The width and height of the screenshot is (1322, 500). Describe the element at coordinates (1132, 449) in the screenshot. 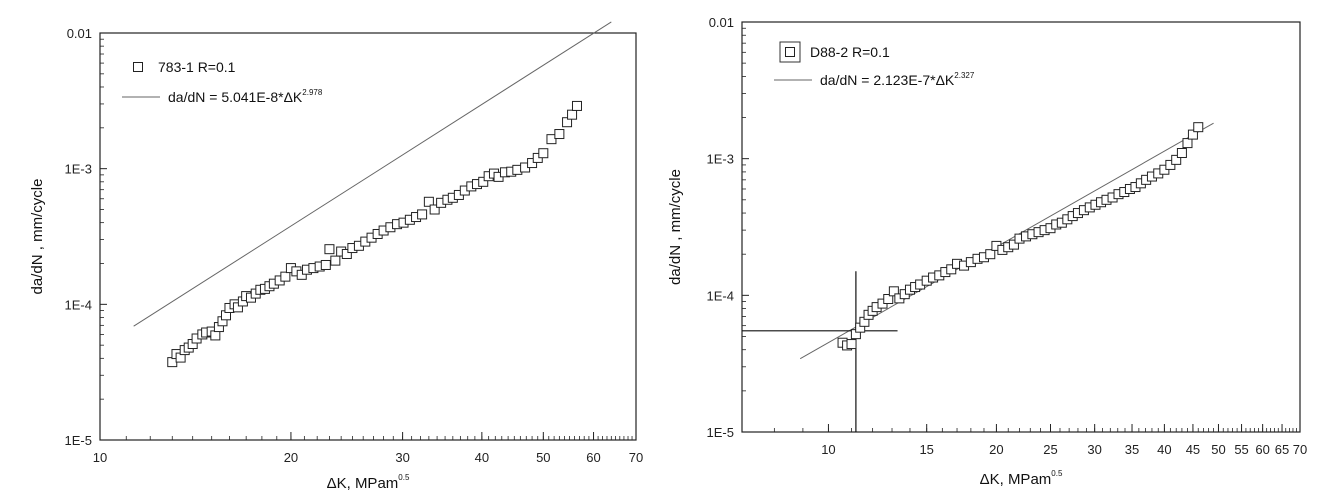

I see `x-tick-label: 35` at that location.